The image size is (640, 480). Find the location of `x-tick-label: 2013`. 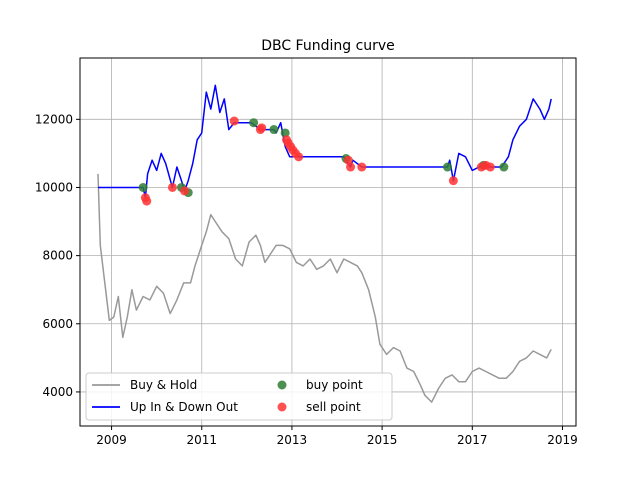

x-tick-label: 2013 is located at coordinates (292, 440).